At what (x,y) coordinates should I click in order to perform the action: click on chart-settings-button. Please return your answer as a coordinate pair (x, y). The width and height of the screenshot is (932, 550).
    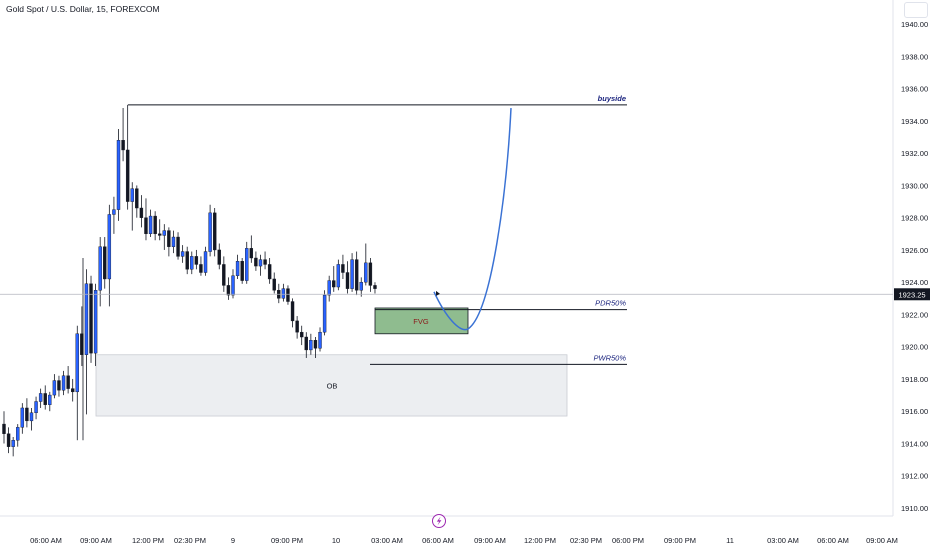
    Looking at the image, I should click on (916, 10).